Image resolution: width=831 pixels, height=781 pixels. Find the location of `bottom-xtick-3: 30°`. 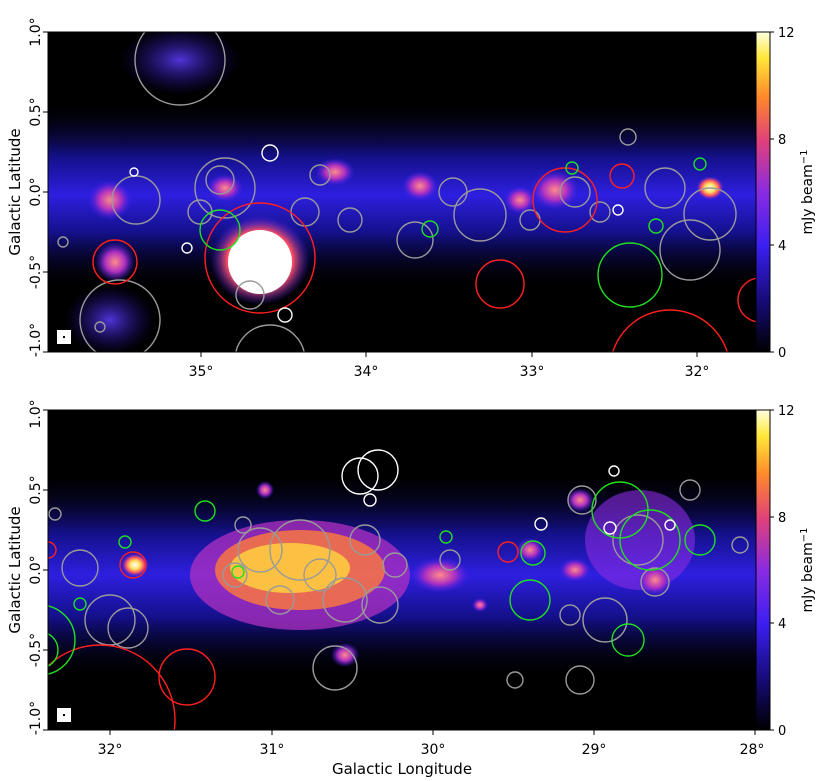

bottom-xtick-3: 30° is located at coordinates (433, 750).